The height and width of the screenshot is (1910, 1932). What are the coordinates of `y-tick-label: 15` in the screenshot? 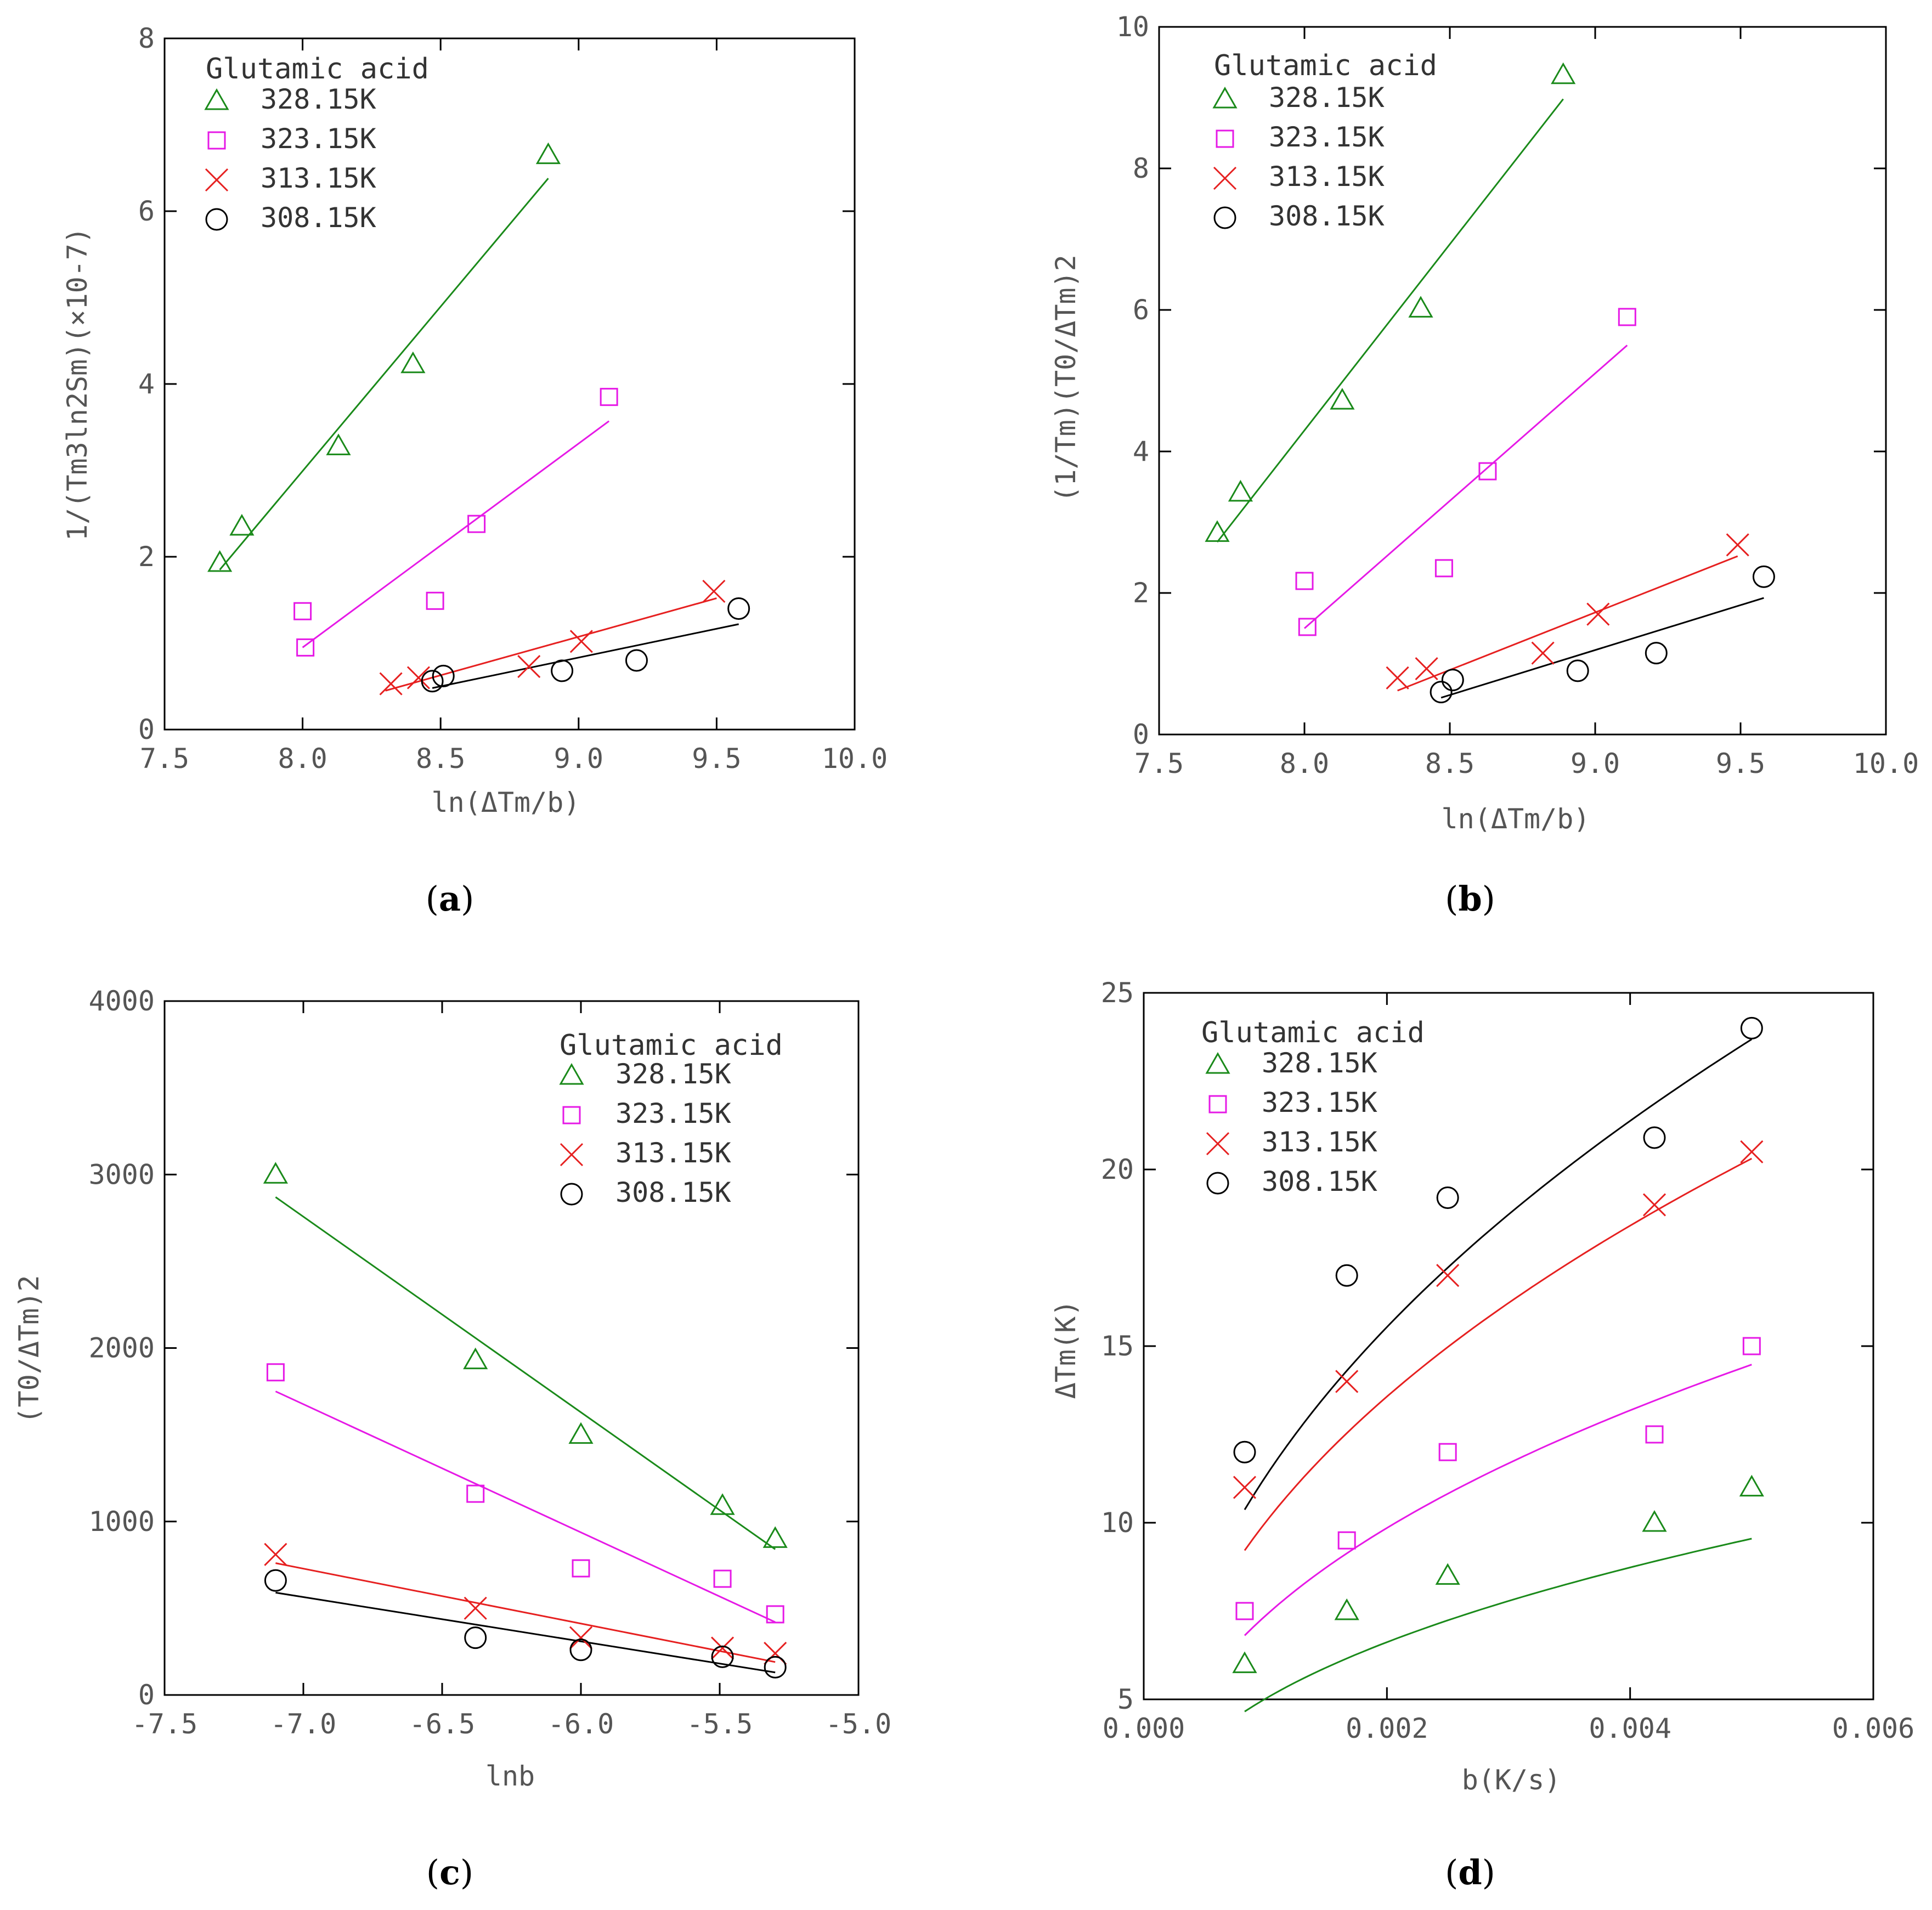 It's located at (1117, 1346).